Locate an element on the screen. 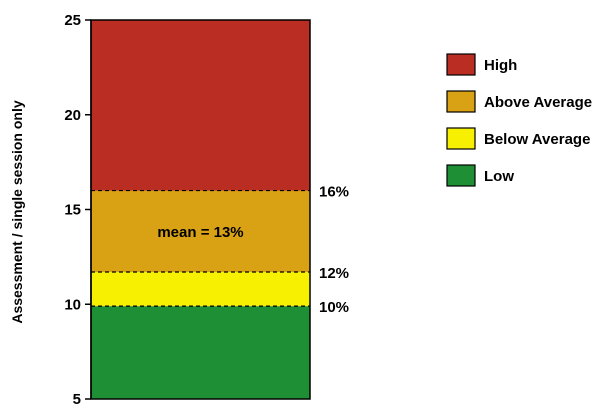 This screenshot has height=408, width=606. band-above-average is located at coordinates (200, 231).